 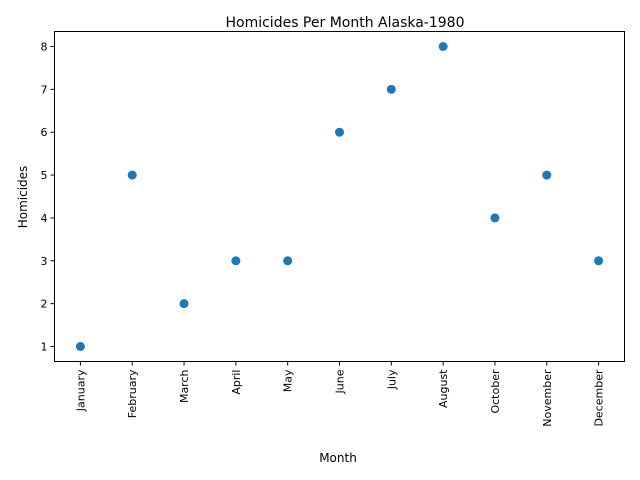 What do you see at coordinates (338, 458) in the screenshot?
I see `x-axis-label: Month` at bounding box center [338, 458].